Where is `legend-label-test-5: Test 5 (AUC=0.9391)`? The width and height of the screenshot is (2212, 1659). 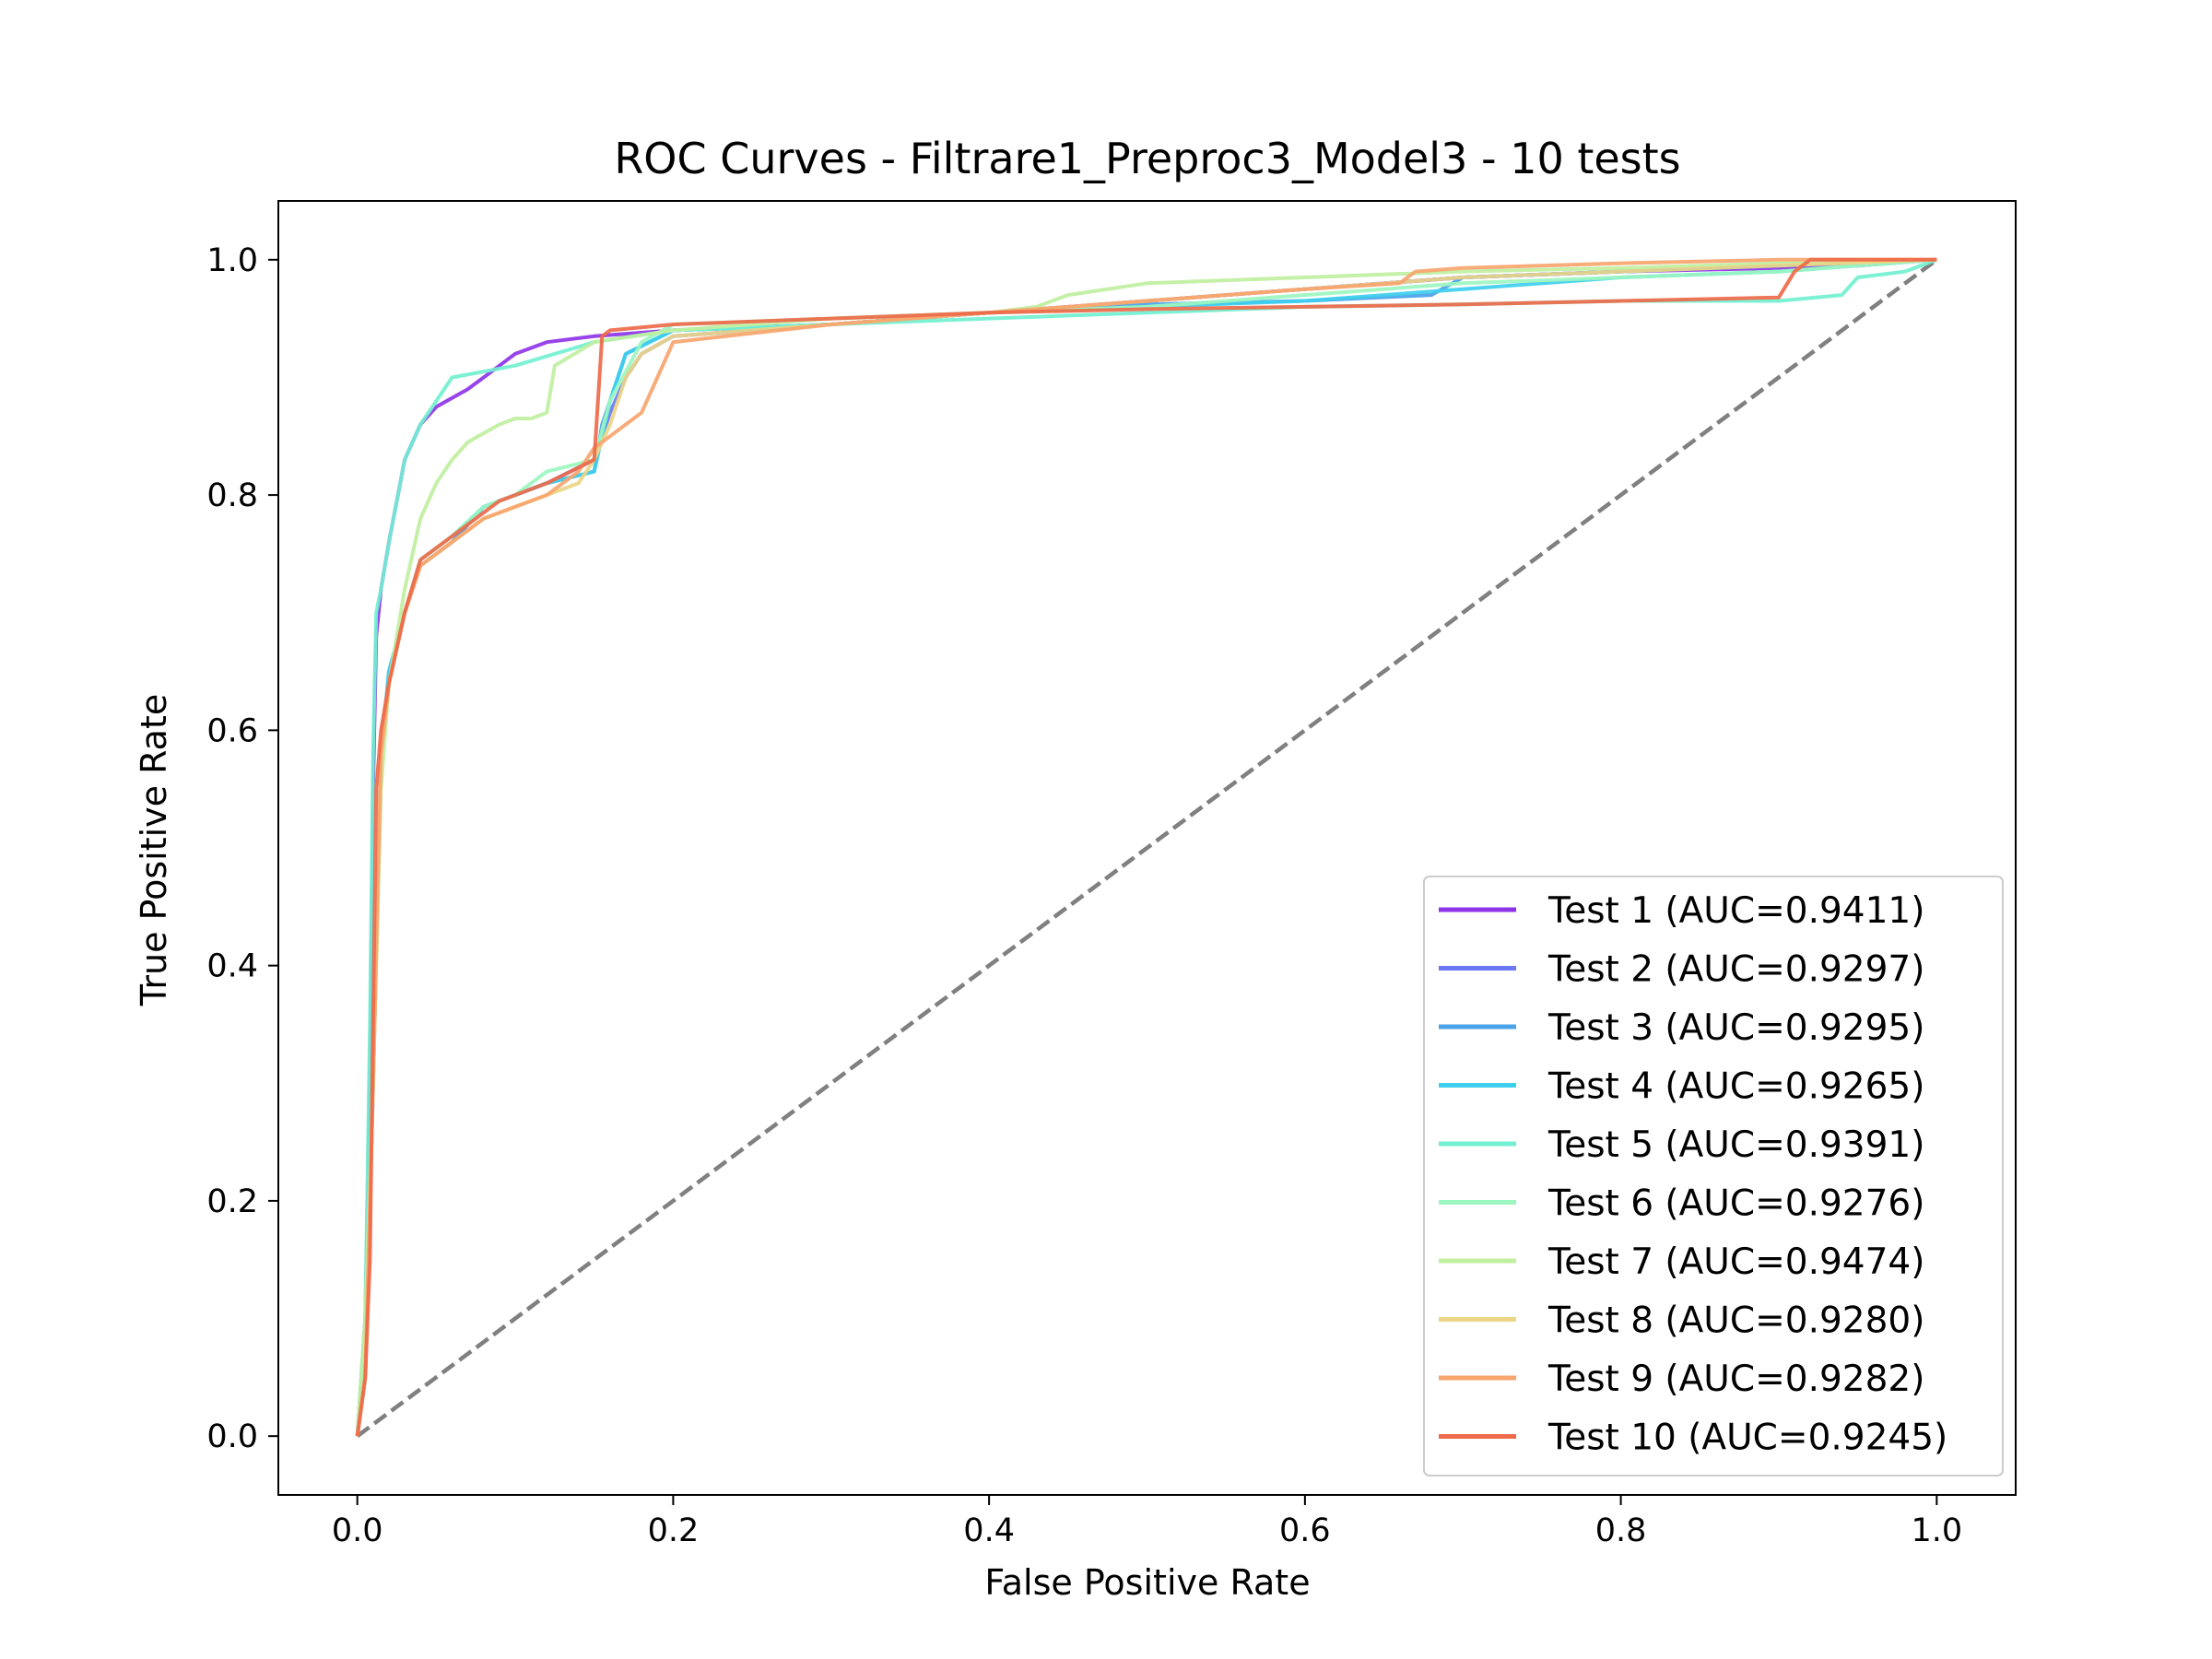 legend-label-test-5: Test 5 (AUC=0.9391) is located at coordinates (1735, 1145).